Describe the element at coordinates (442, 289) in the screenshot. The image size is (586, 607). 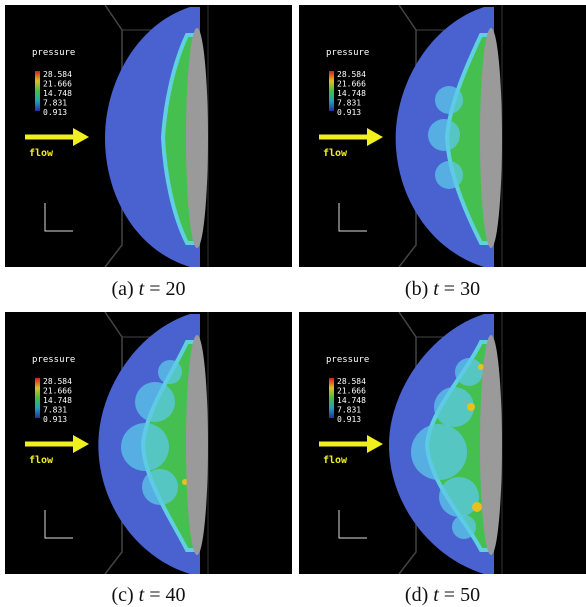
I see `caption: (b) t = 30` at that location.